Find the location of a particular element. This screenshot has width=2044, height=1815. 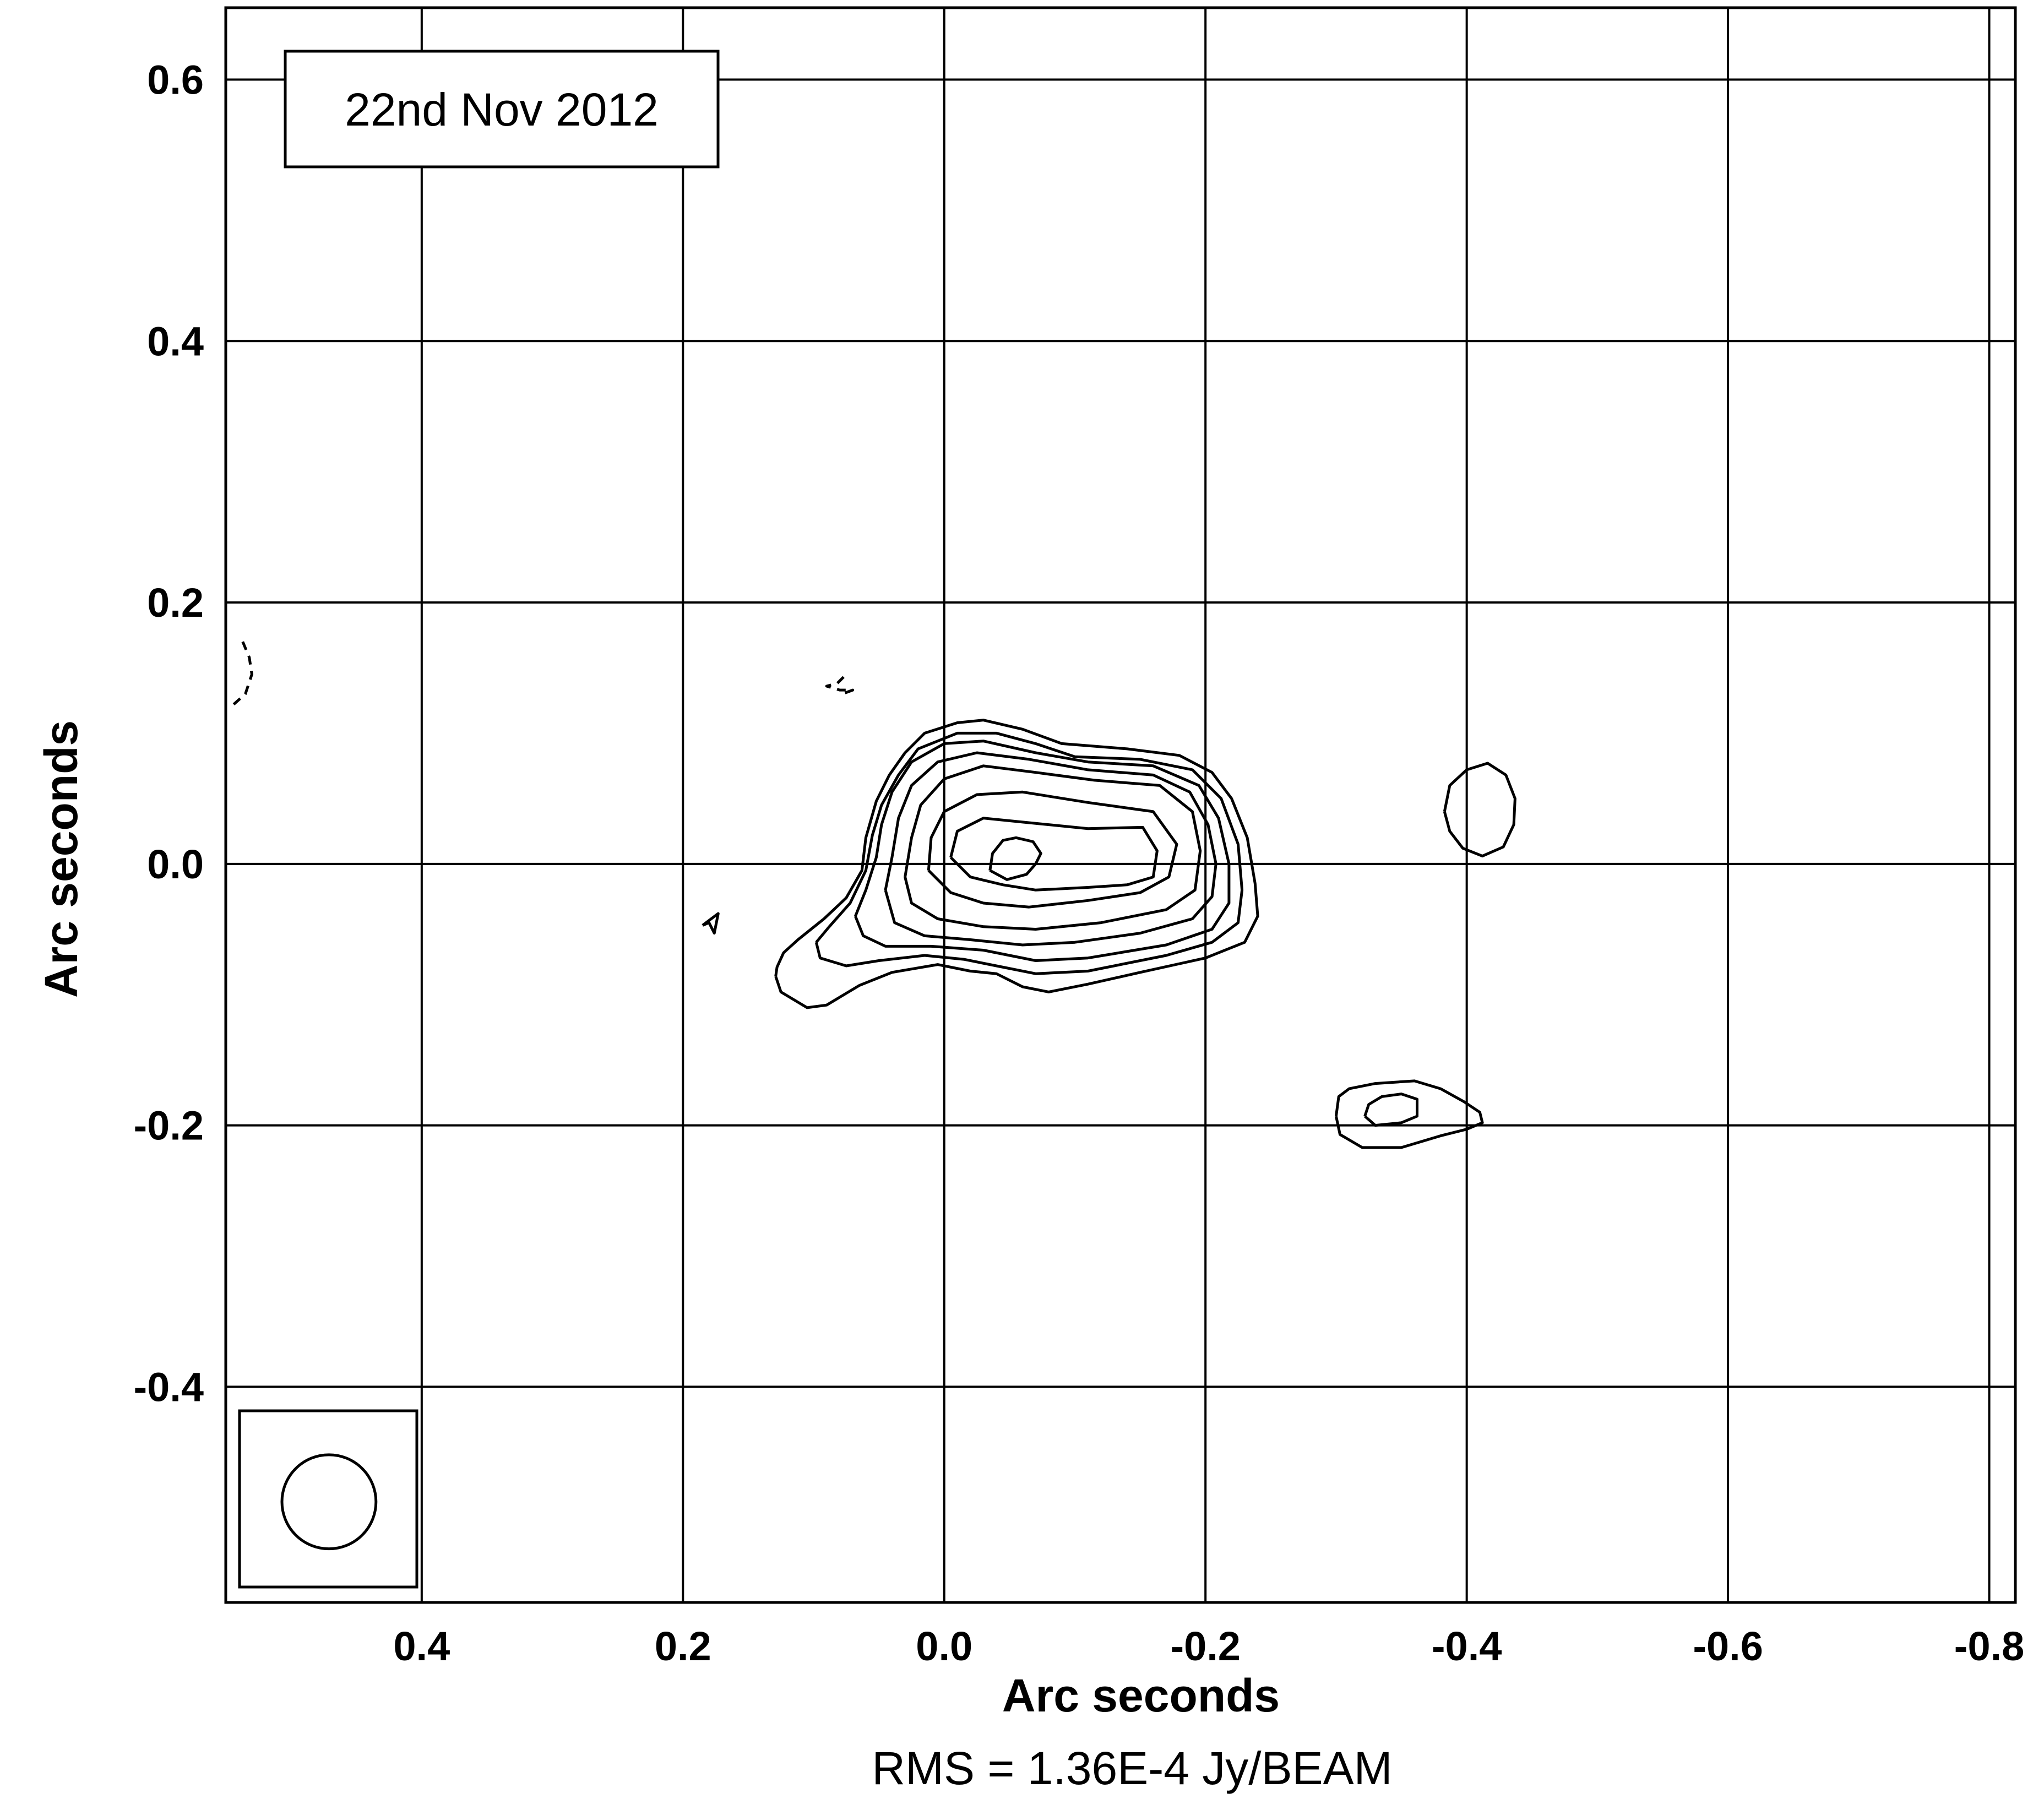

y-tick-label: -0.4 is located at coordinates (168, 1387).